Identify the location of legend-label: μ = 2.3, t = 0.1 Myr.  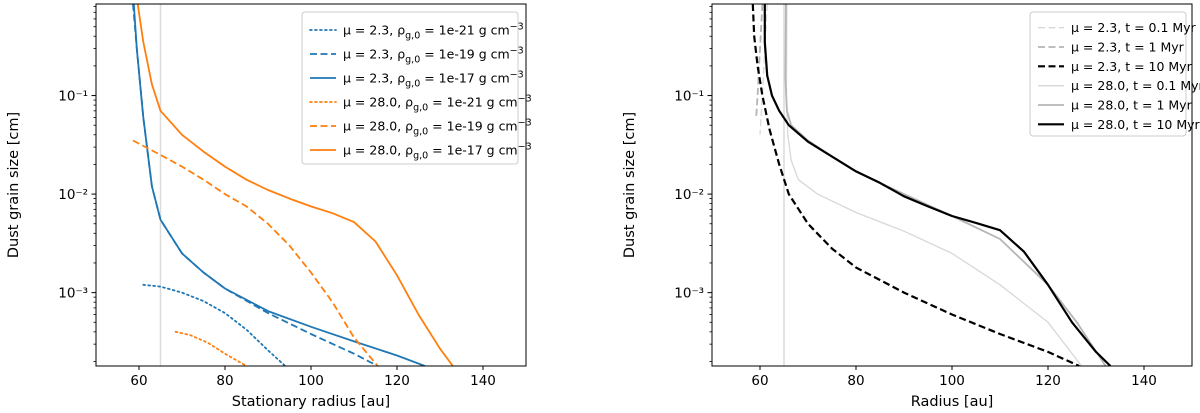
(1134, 27).